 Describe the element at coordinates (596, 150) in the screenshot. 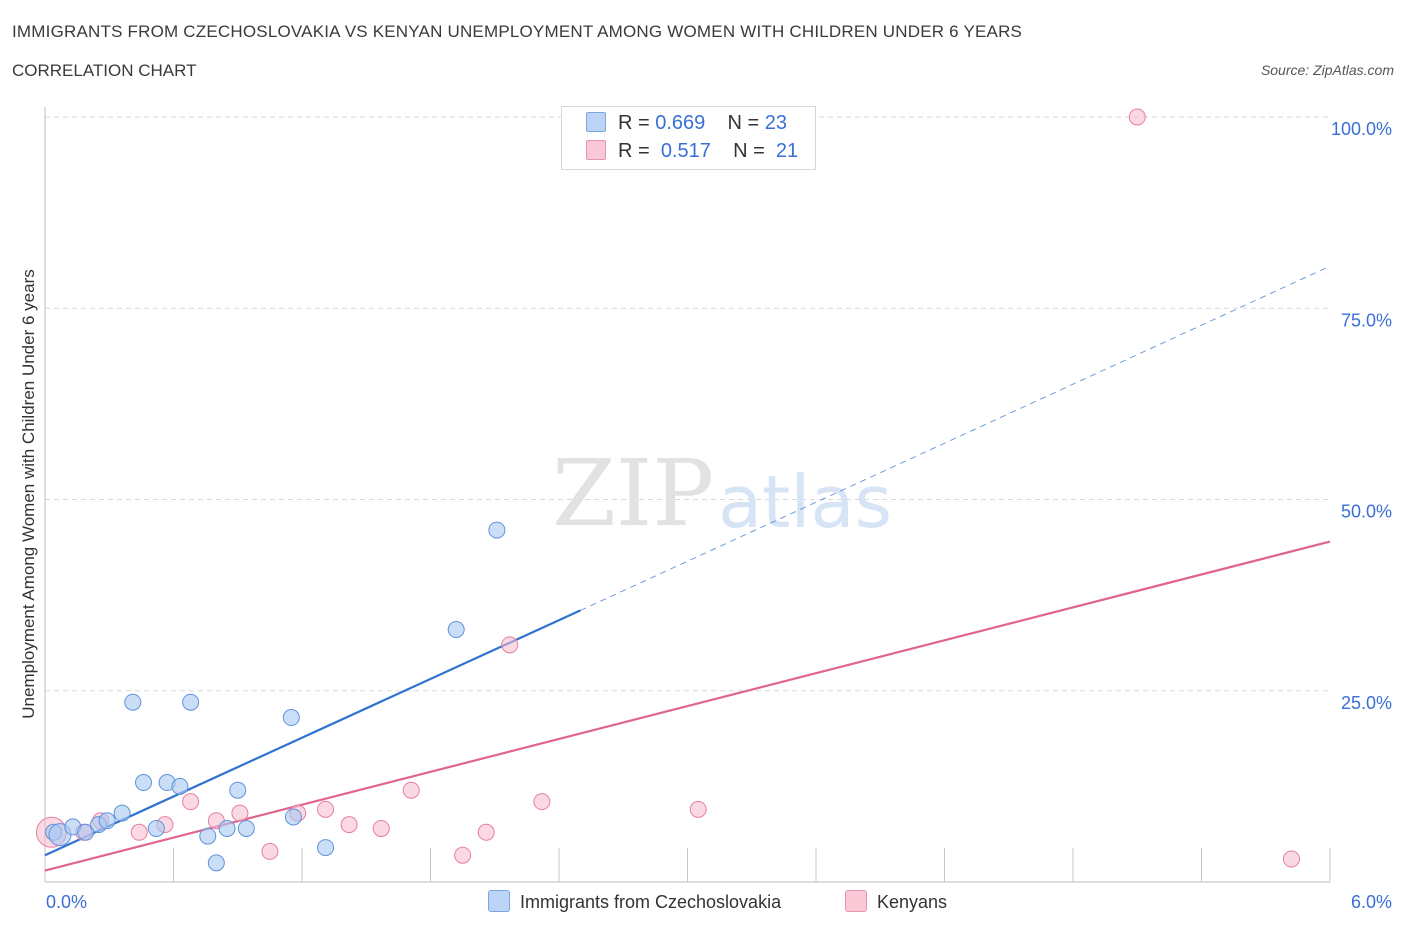

I see `legend-swatch-pink` at that location.